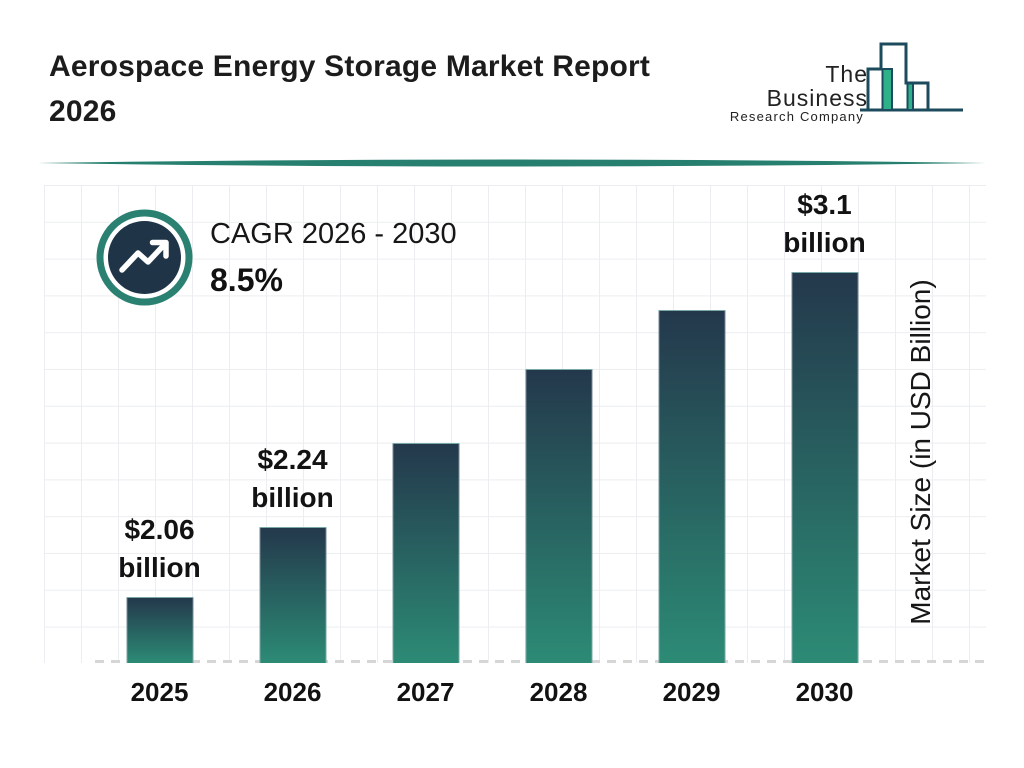  What do you see at coordinates (824, 223) in the screenshot?
I see `bar-value-label-2030: $3.1 billion` at bounding box center [824, 223].